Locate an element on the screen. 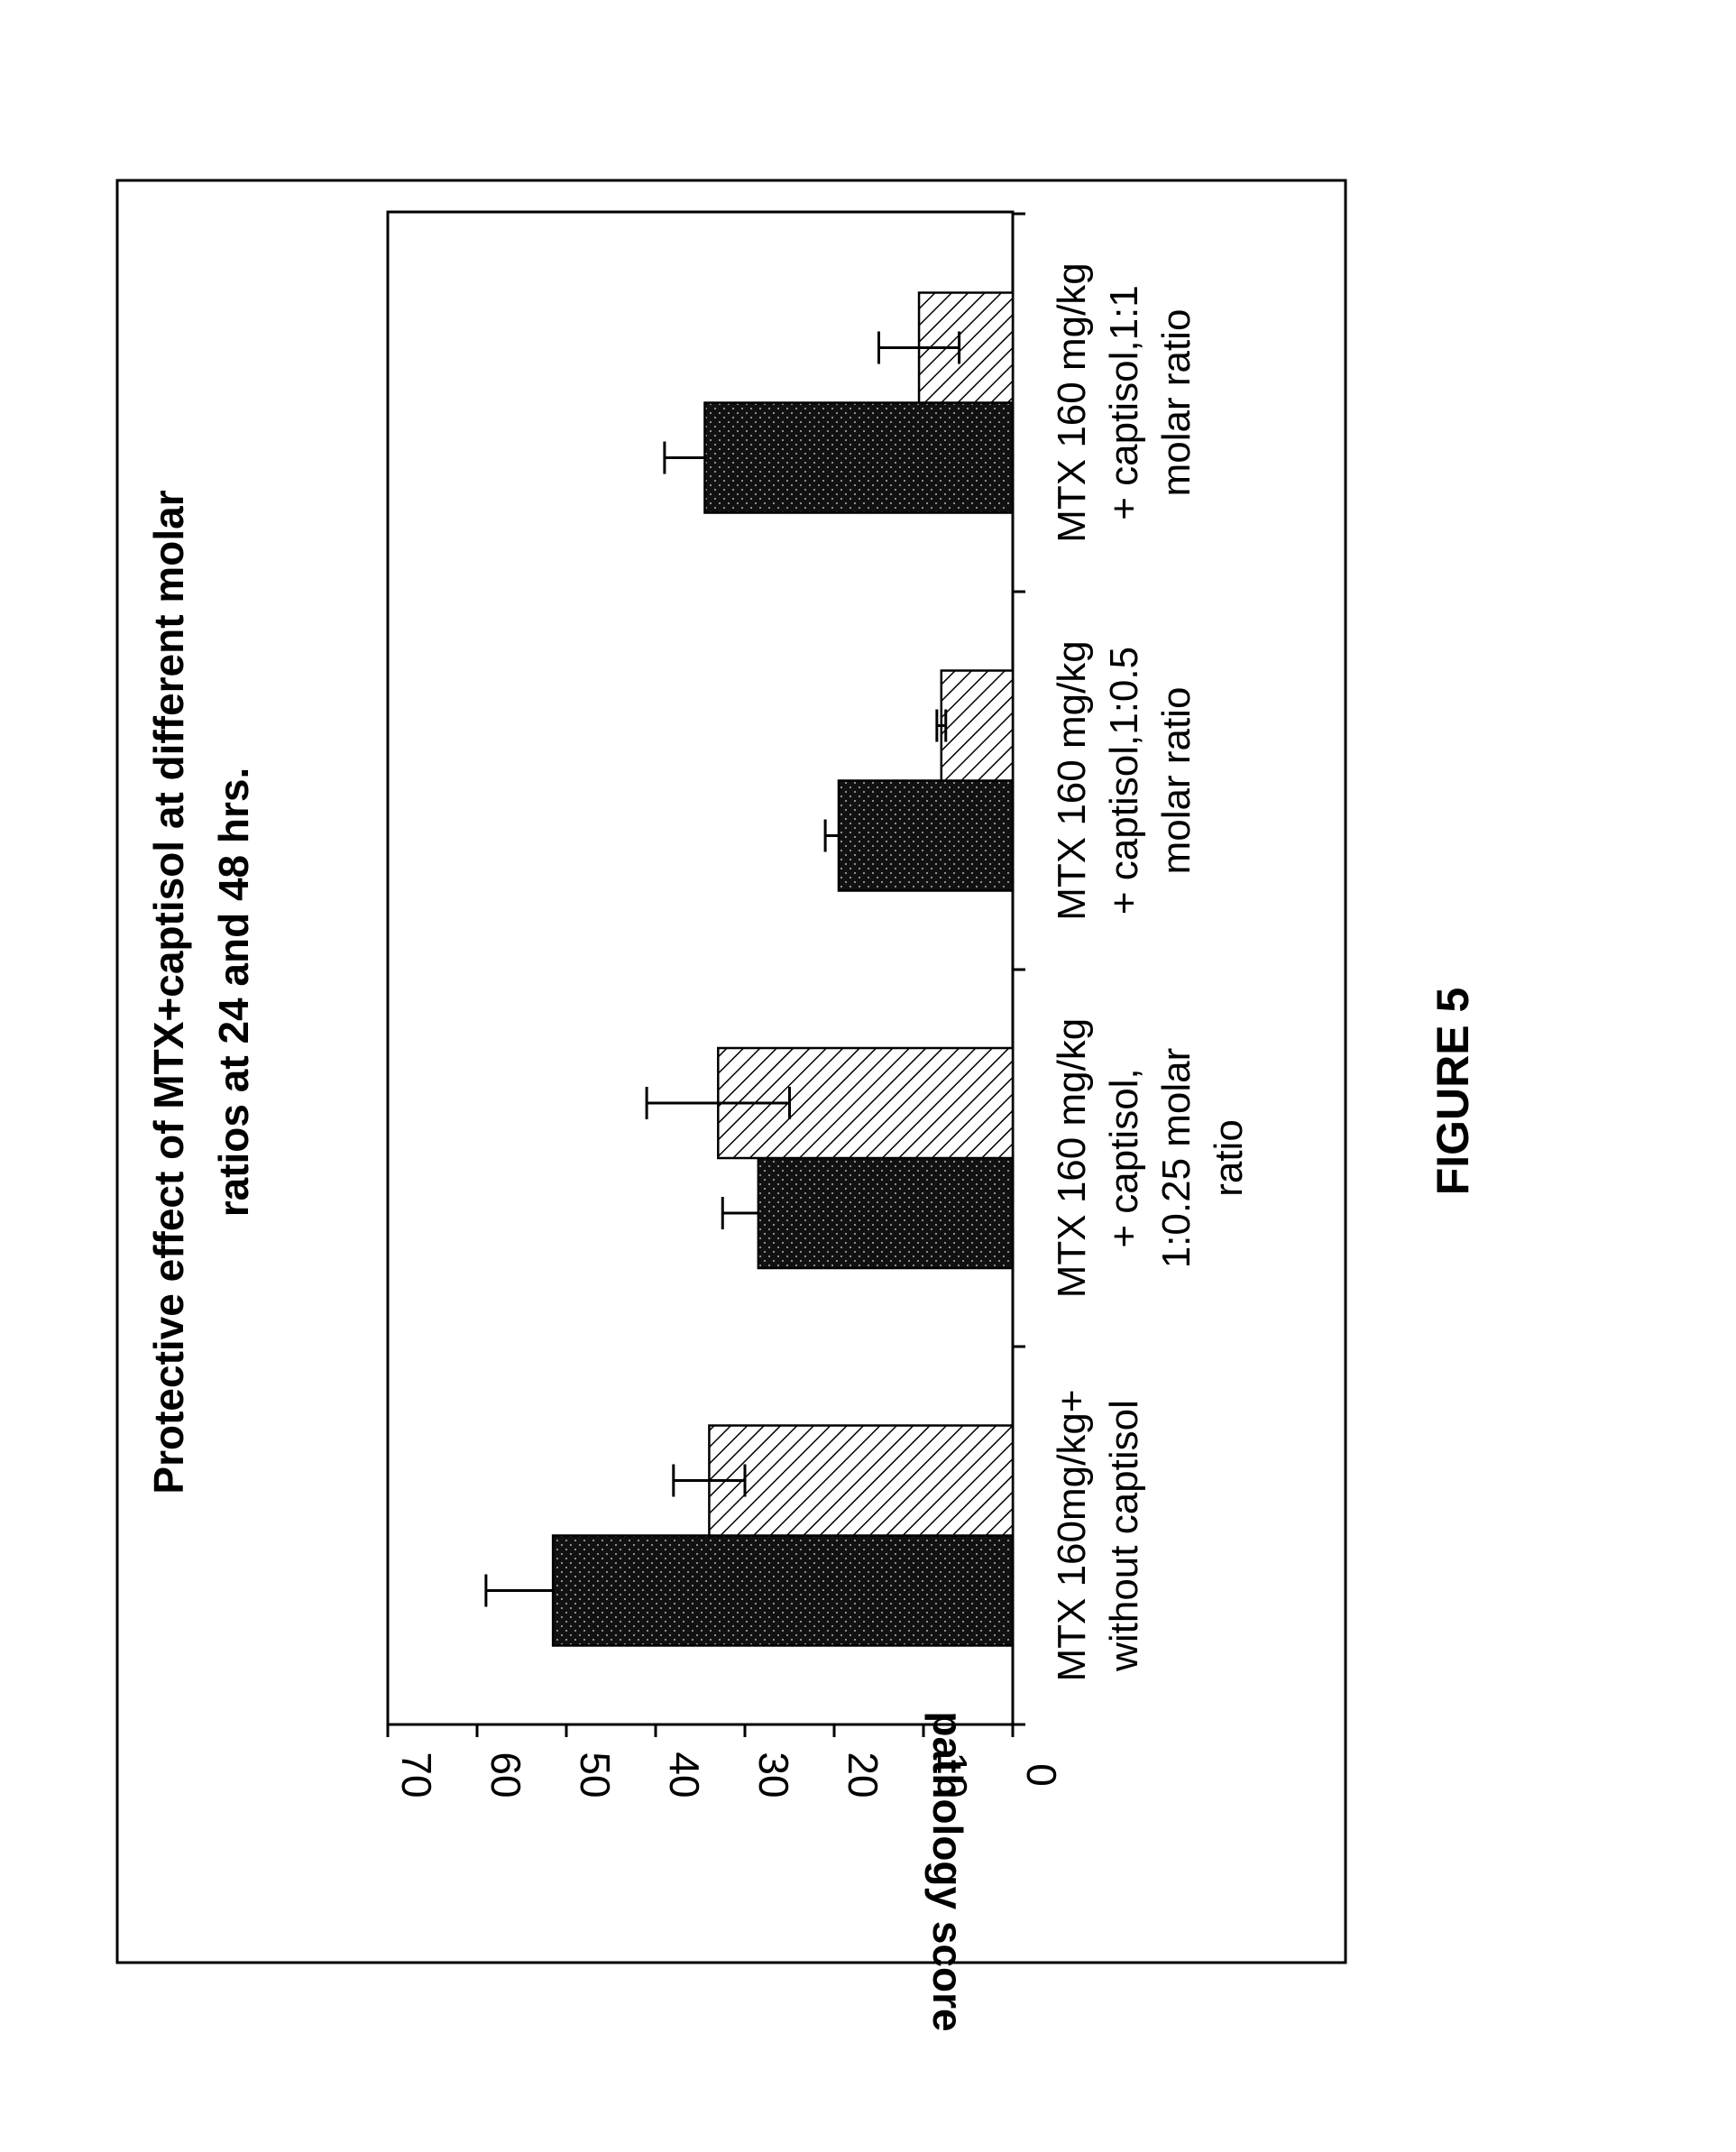 This screenshot has width=1736, height=2152. y-tick-label: 70 is located at coordinates (417, 1775).